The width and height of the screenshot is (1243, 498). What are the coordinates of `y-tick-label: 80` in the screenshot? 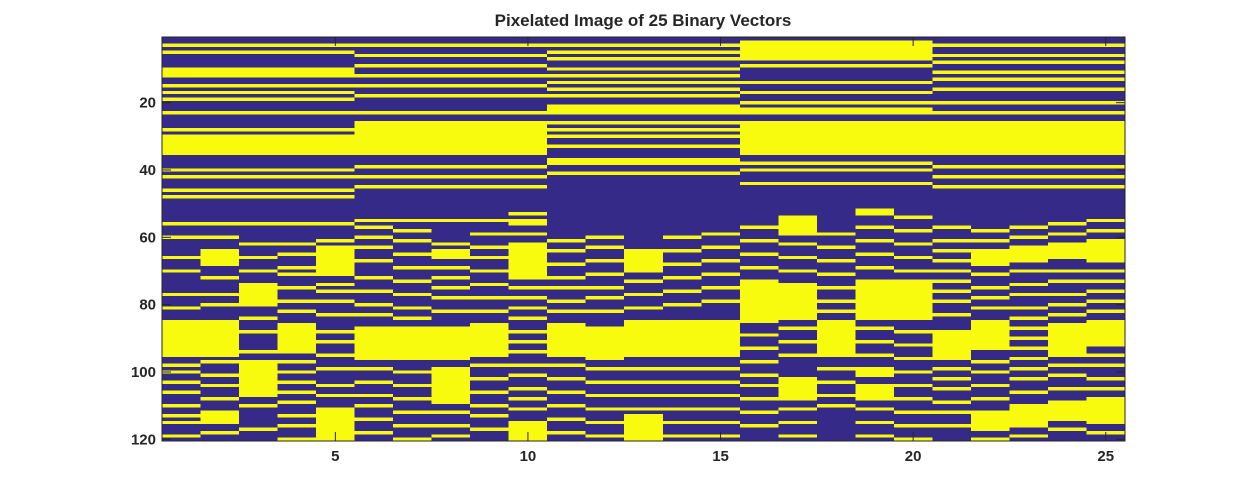 It's located at (147, 305).